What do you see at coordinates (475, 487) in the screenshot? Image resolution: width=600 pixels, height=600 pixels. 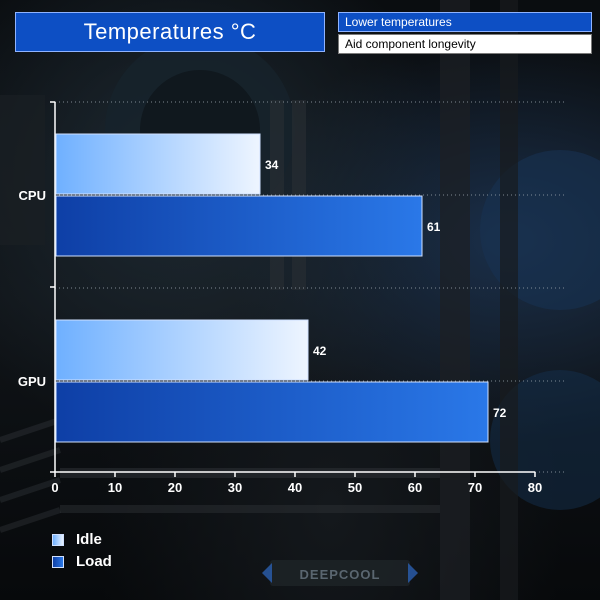 I see `x-tick-label: 70` at bounding box center [475, 487].